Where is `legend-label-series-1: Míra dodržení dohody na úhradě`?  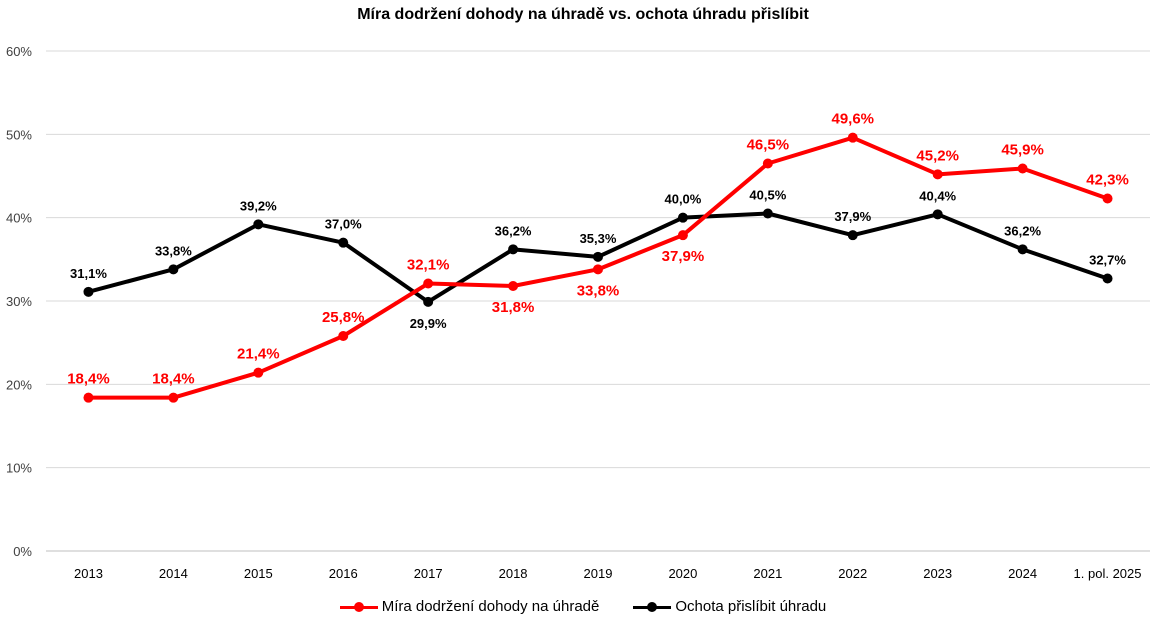
legend-label-series-1: Míra dodržení dohody na úhradě is located at coordinates (490, 606).